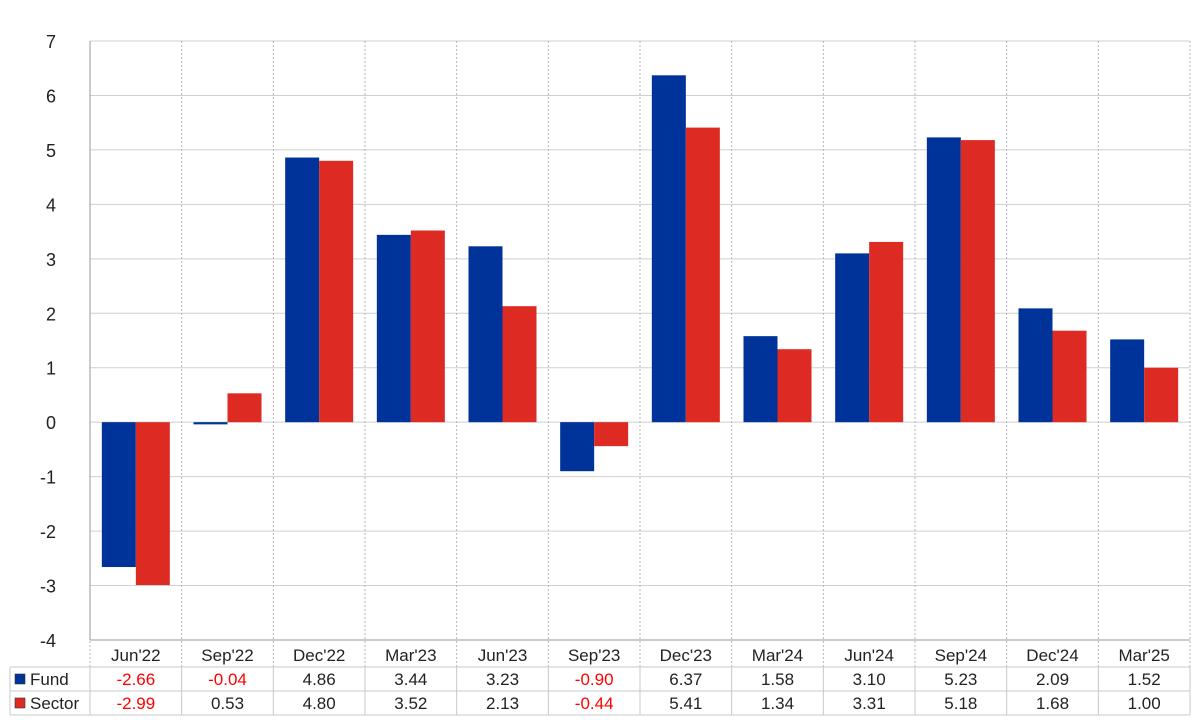 The height and width of the screenshot is (720, 1200). What do you see at coordinates (51, 369) in the screenshot?
I see `y-tick-label: 1` at bounding box center [51, 369].